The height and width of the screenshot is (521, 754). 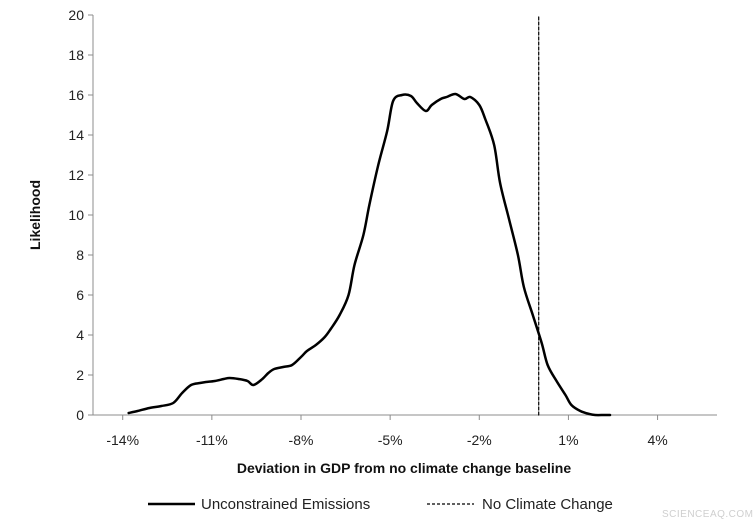 What do you see at coordinates (80, 375) in the screenshot?
I see `y-tick-label: 2` at bounding box center [80, 375].